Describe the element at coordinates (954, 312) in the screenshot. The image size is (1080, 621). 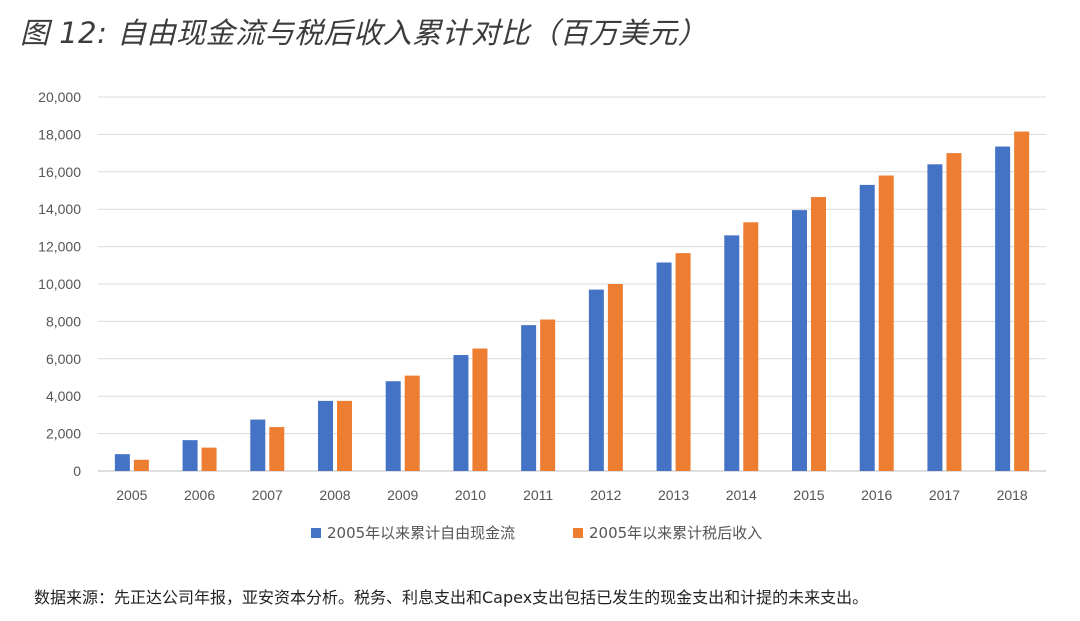
I see `bar-after-tax-income-2017` at that location.